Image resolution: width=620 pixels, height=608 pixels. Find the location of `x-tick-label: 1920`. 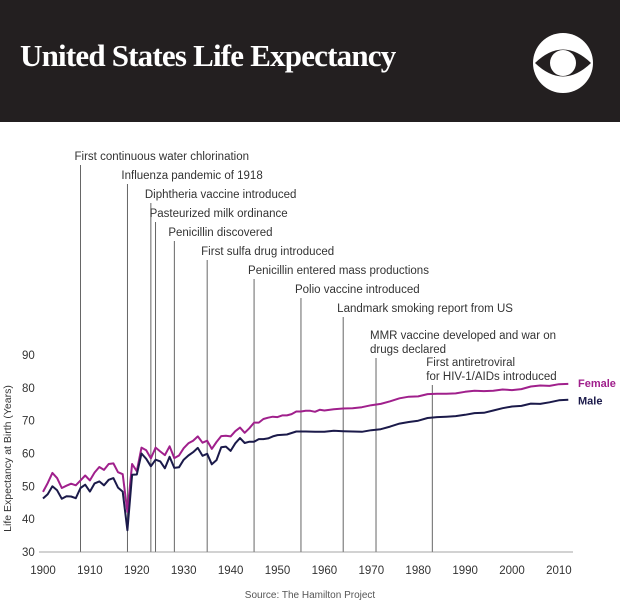

x-tick-label: 1920 is located at coordinates (137, 571).